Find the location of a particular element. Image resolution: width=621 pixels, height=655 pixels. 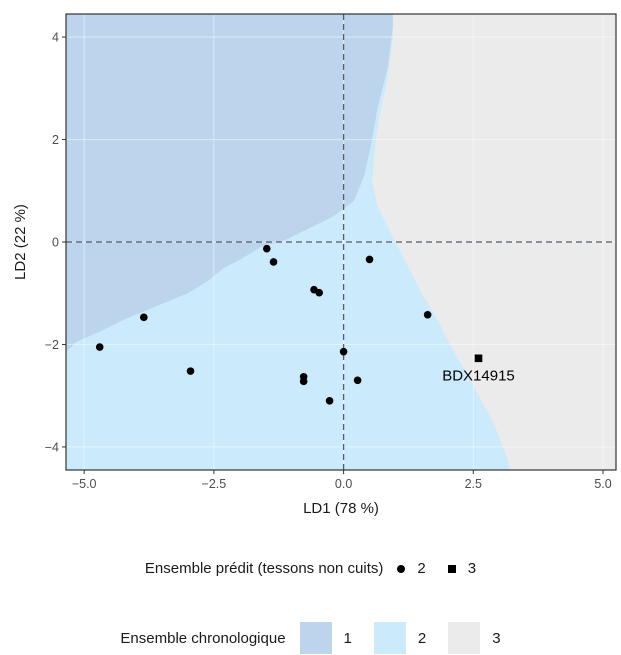

legend-chrono-item-2: 2 is located at coordinates (400, 638).